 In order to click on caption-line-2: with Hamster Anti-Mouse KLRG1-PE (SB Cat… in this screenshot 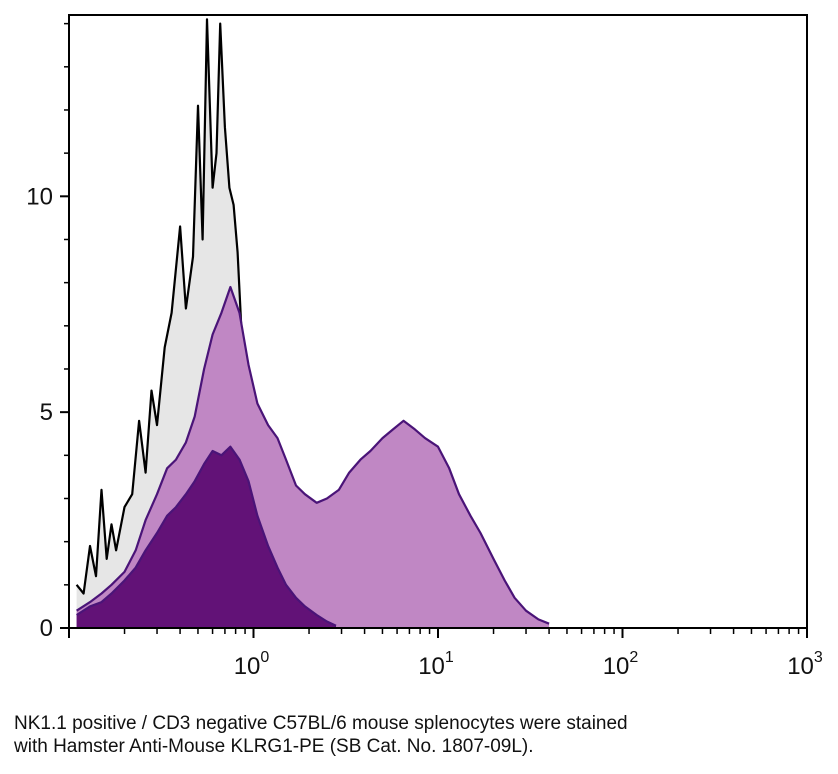, I will do `click(274, 746)`.